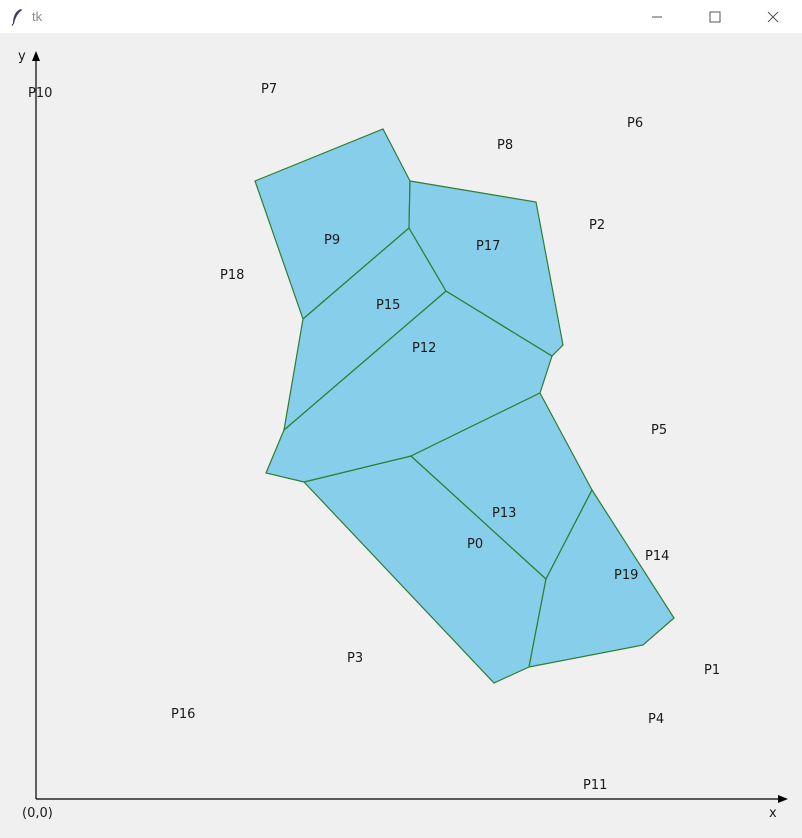 This screenshot has width=802, height=838. What do you see at coordinates (401, 16) in the screenshot?
I see `title-bar: tk` at bounding box center [401, 16].